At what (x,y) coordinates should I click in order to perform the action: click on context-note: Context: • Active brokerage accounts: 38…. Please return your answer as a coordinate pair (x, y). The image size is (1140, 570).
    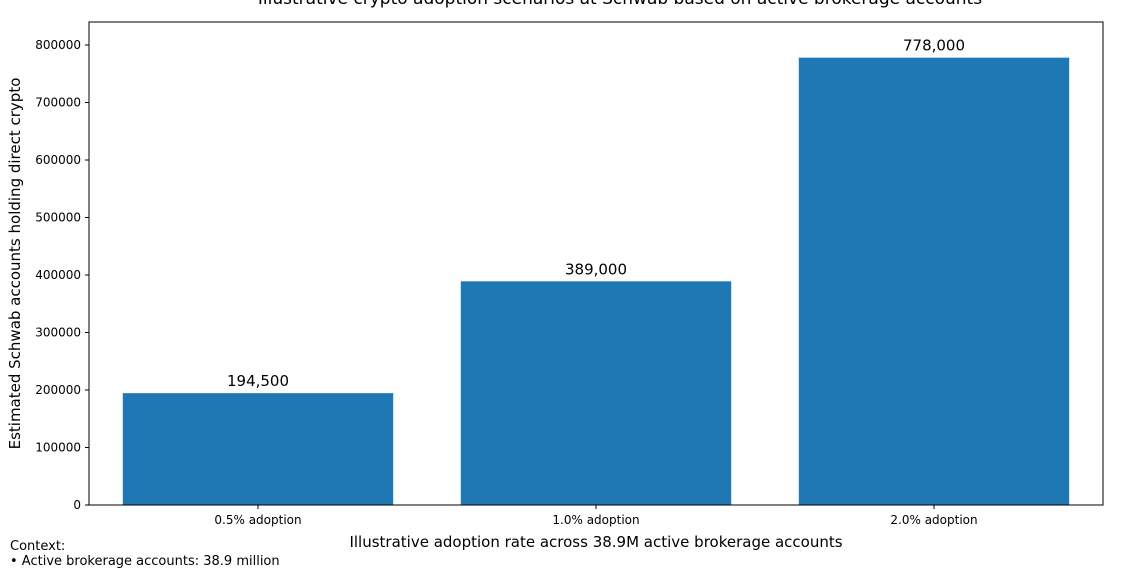
    Looking at the image, I should click on (145, 554).